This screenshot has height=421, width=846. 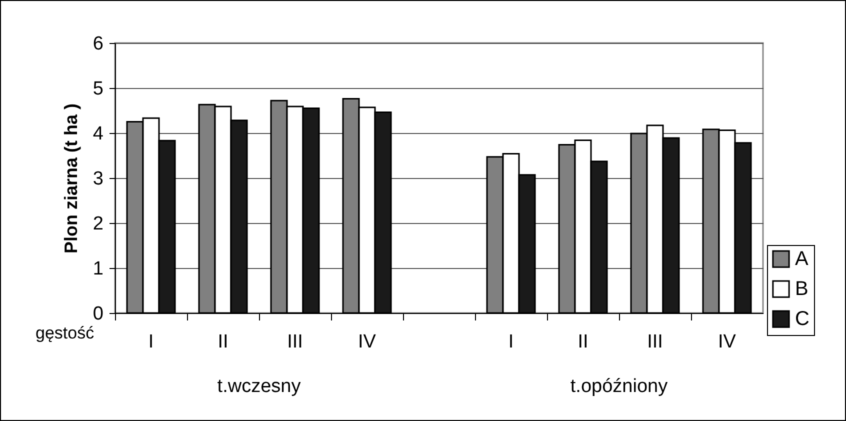 What do you see at coordinates (70, 178) in the screenshot?
I see `y-axis-title: Plon ziarna (t ha )` at bounding box center [70, 178].